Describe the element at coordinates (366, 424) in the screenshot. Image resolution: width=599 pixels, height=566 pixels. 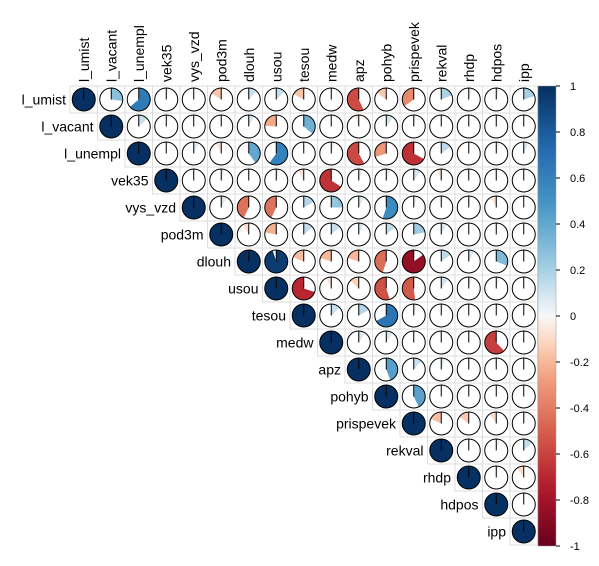
I see `row-label: prispevek` at that location.